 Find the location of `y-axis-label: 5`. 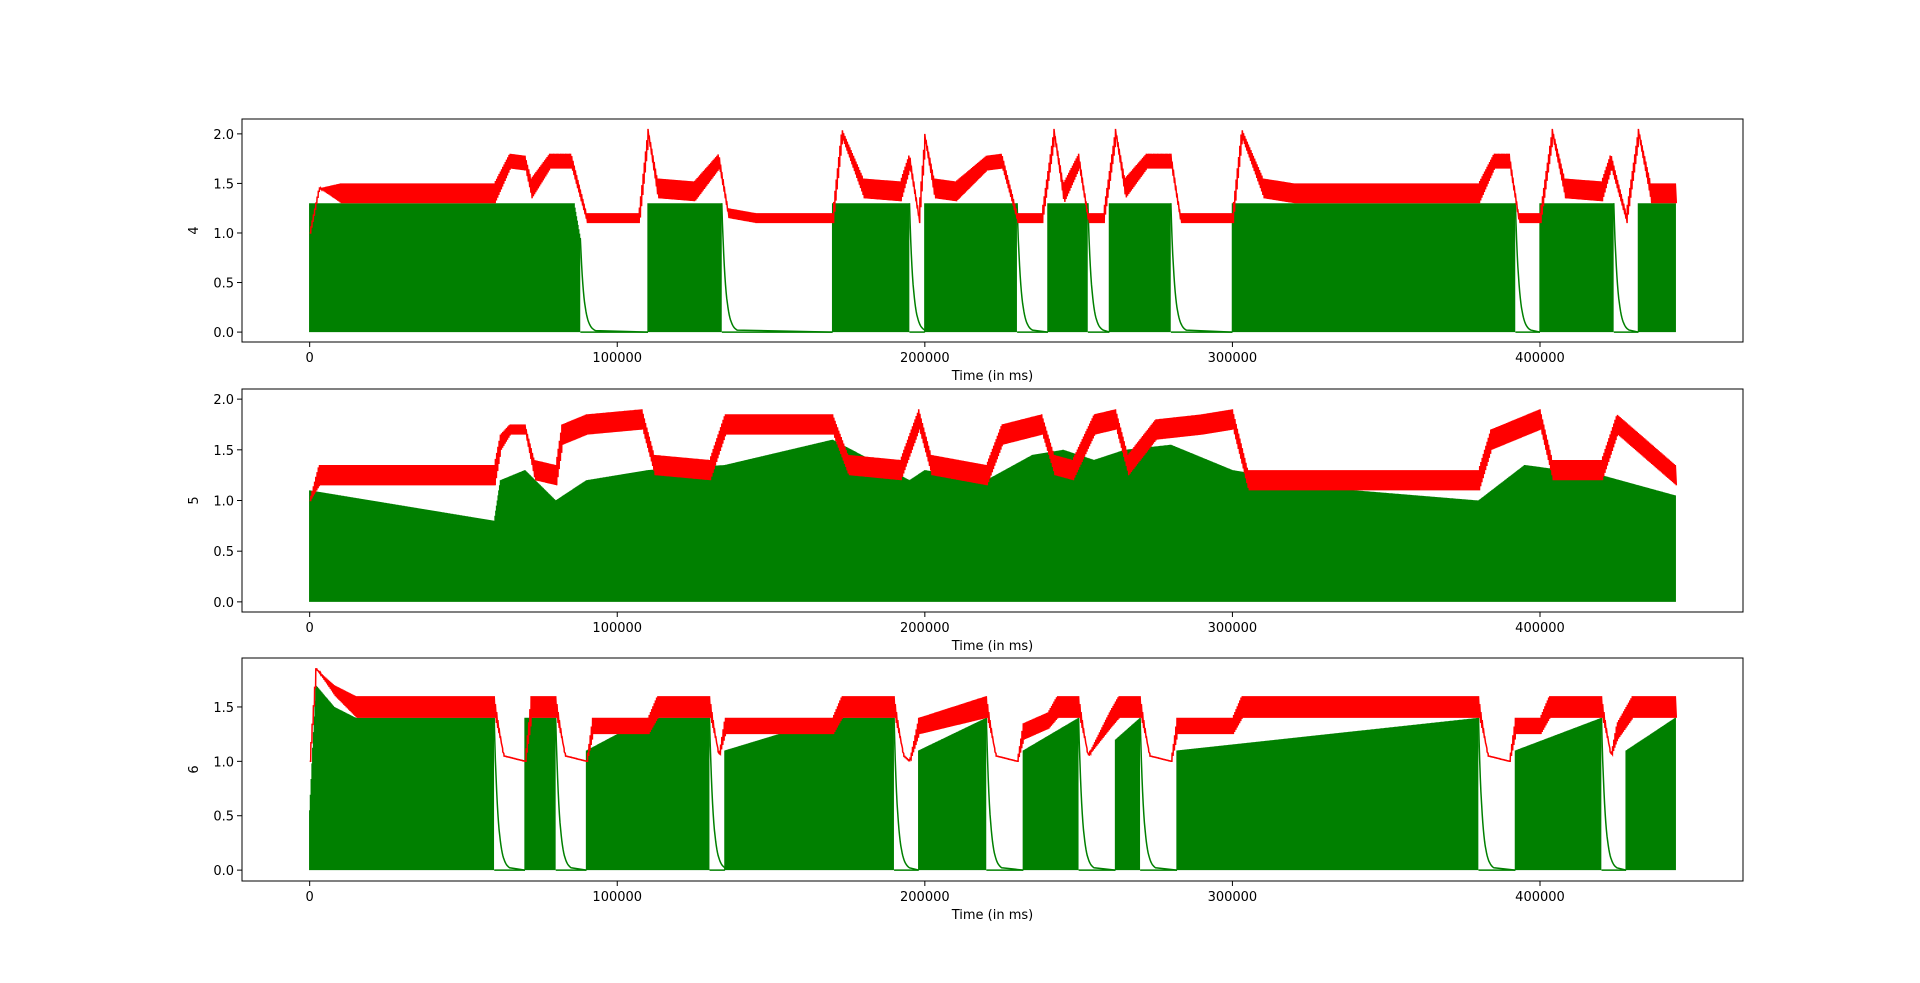

y-axis-label: 5 is located at coordinates (194, 500).